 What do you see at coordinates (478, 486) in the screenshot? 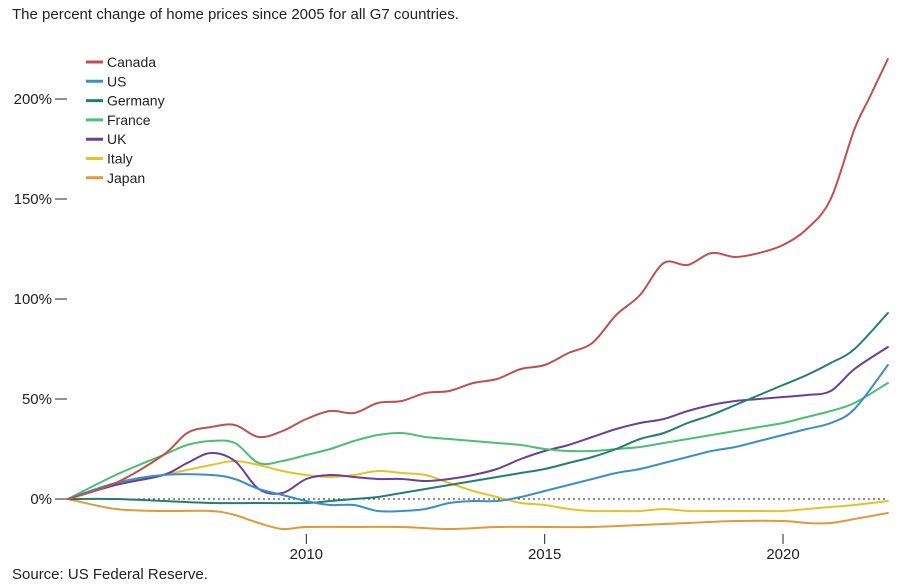
I see `series-line-italy` at bounding box center [478, 486].